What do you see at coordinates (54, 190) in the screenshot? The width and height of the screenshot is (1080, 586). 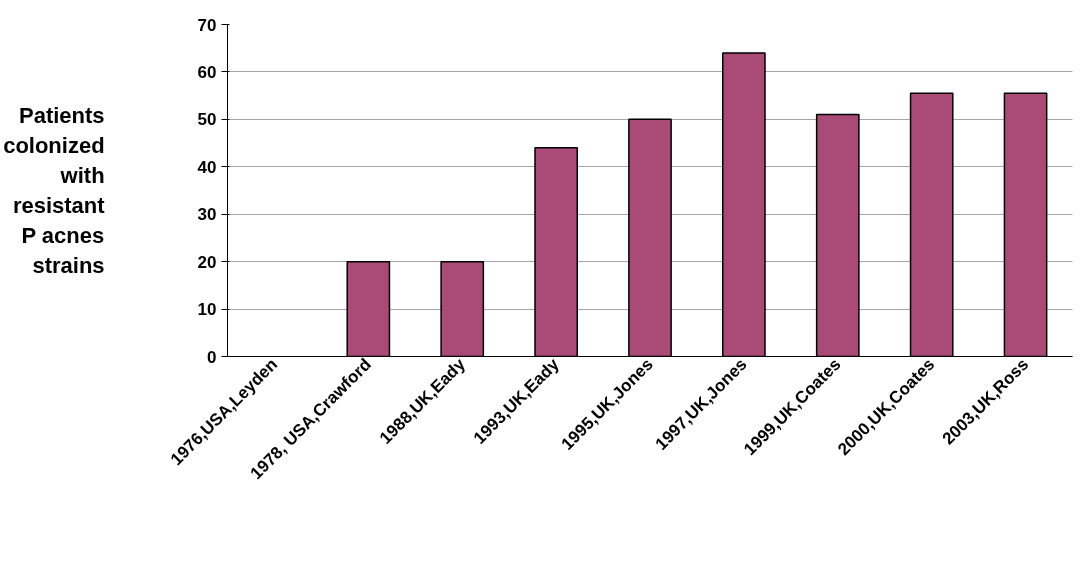 I see `y-axis-title: Patients colonized with resistant P acnes strains` at bounding box center [54, 190].